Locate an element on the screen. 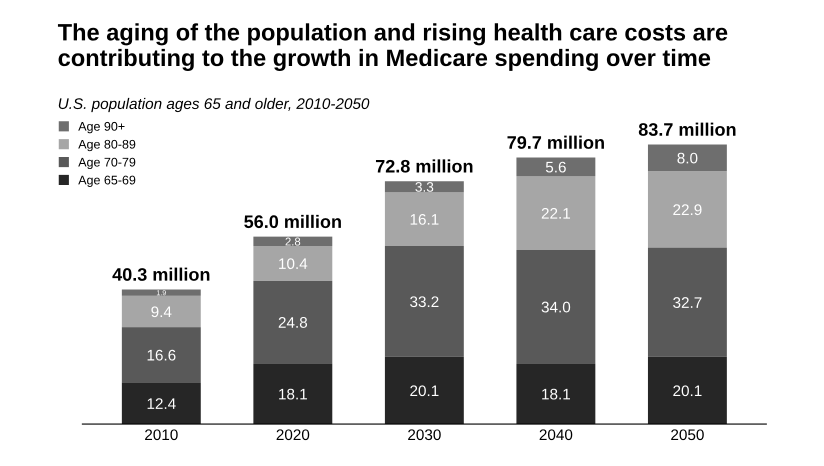  total-label: 72.8 million is located at coordinates (424, 166).